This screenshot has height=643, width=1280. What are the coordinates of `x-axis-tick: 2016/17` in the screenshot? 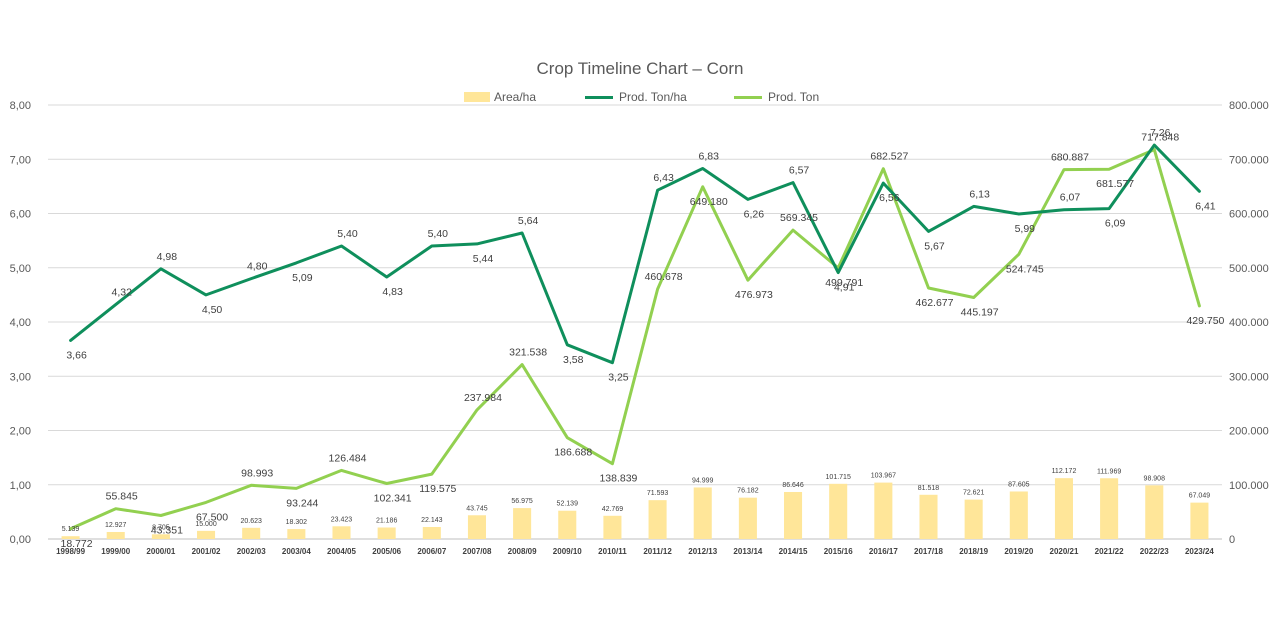 It's located at (883, 551).